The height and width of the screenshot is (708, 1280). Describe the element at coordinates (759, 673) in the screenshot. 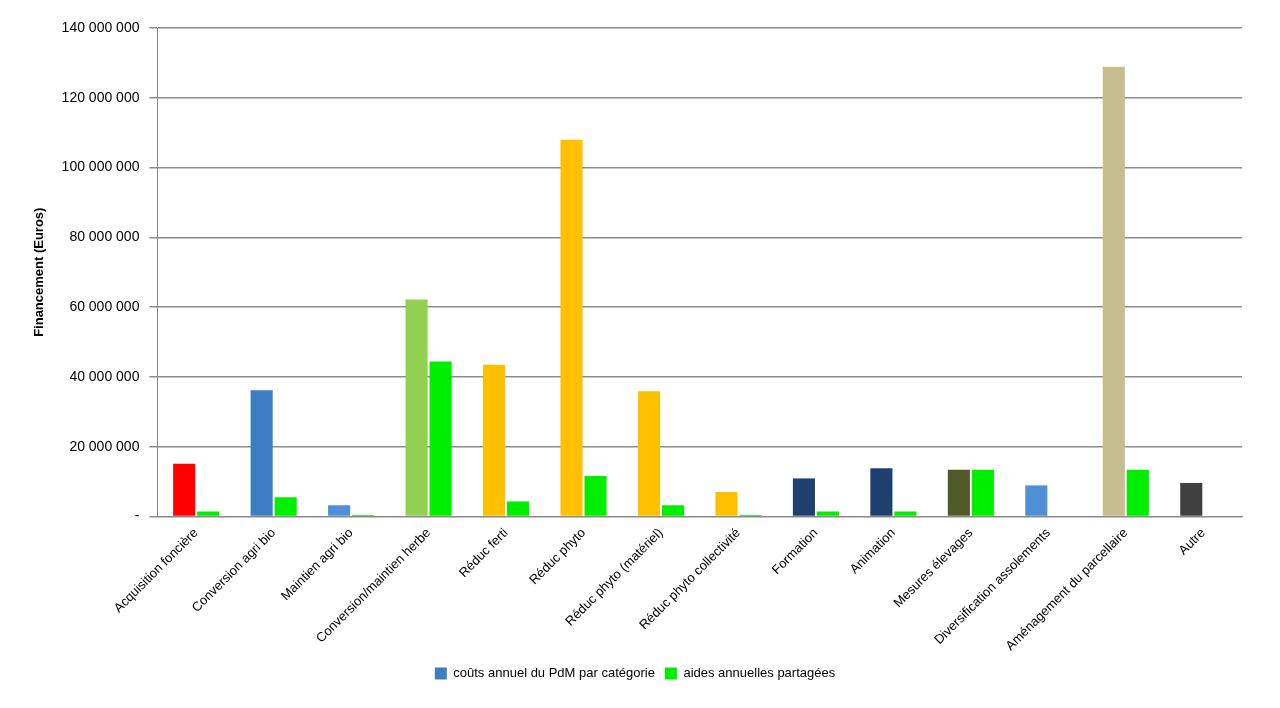

I see `legend-label: aides annuelles partagées` at that location.